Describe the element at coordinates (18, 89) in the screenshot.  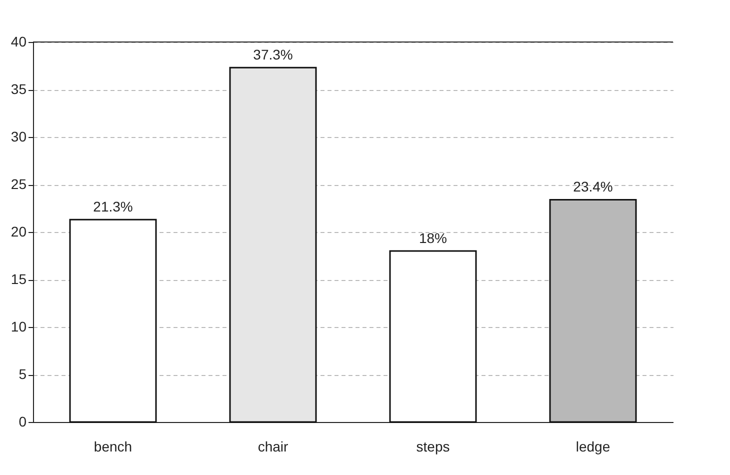
I see `y-tick-label: 35` at that location.